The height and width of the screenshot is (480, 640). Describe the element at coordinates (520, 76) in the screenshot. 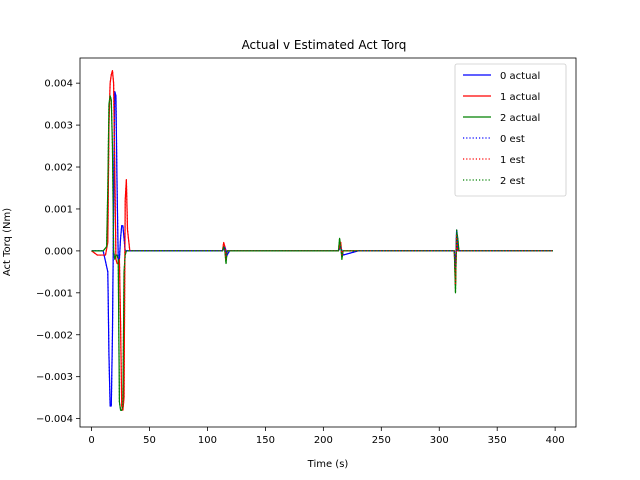

I see `legend-label: 0 actual` at that location.